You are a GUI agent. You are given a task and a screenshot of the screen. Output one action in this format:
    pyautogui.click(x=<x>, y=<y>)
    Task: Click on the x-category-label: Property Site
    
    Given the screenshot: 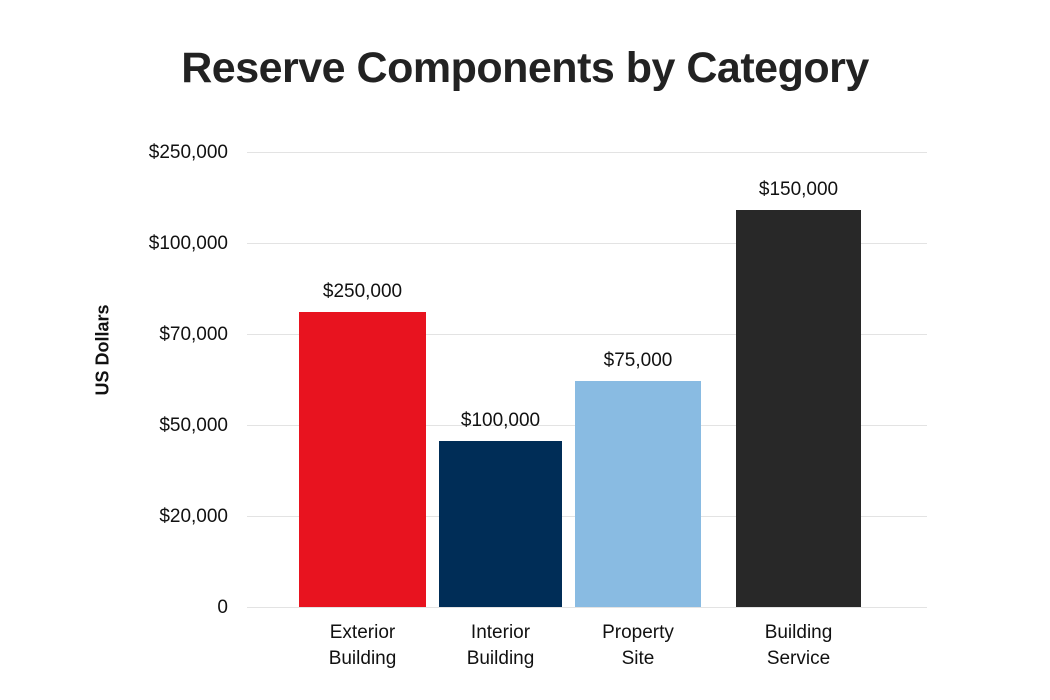 What is the action you would take?
    pyautogui.click(x=638, y=646)
    